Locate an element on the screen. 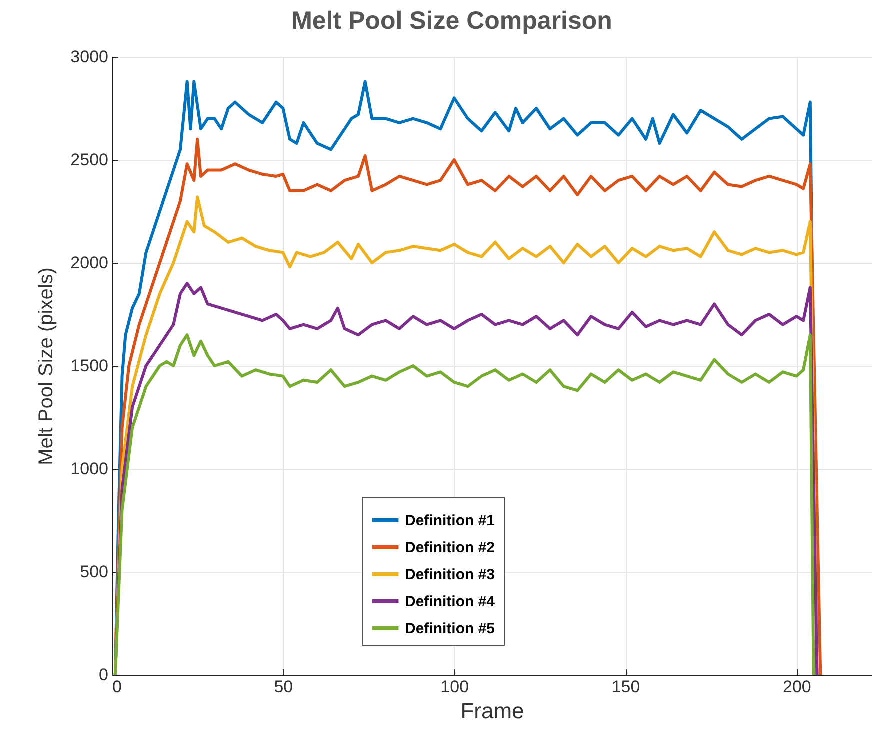  legend-label: Definition #1 is located at coordinates (450, 521).